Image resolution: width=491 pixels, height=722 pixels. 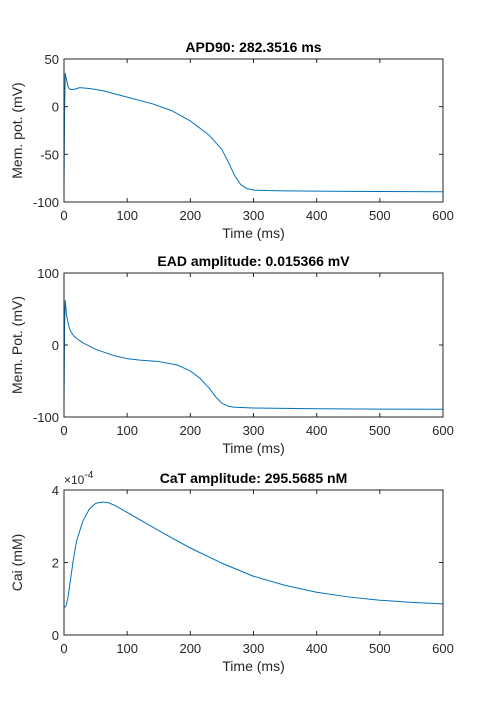 I want to click on y-tick-label: 2, so click(x=55, y=563).